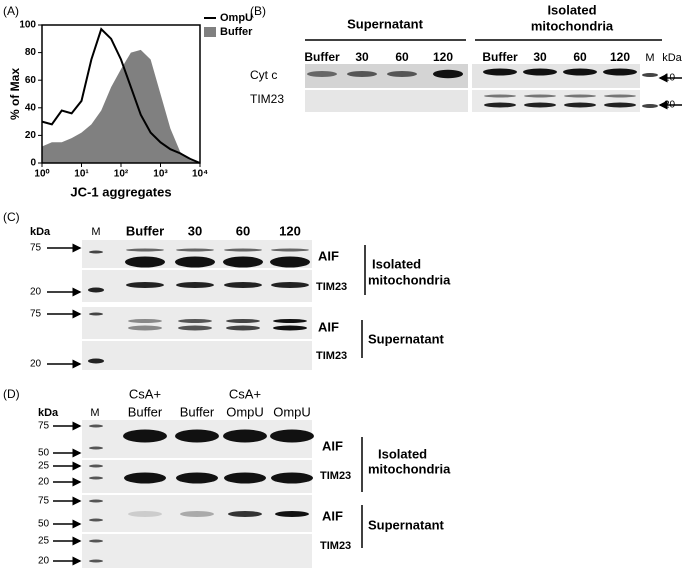 This screenshot has height=568, width=683. What do you see at coordinates (31, 107) in the screenshot?
I see `y-tick-label: 40` at bounding box center [31, 107].